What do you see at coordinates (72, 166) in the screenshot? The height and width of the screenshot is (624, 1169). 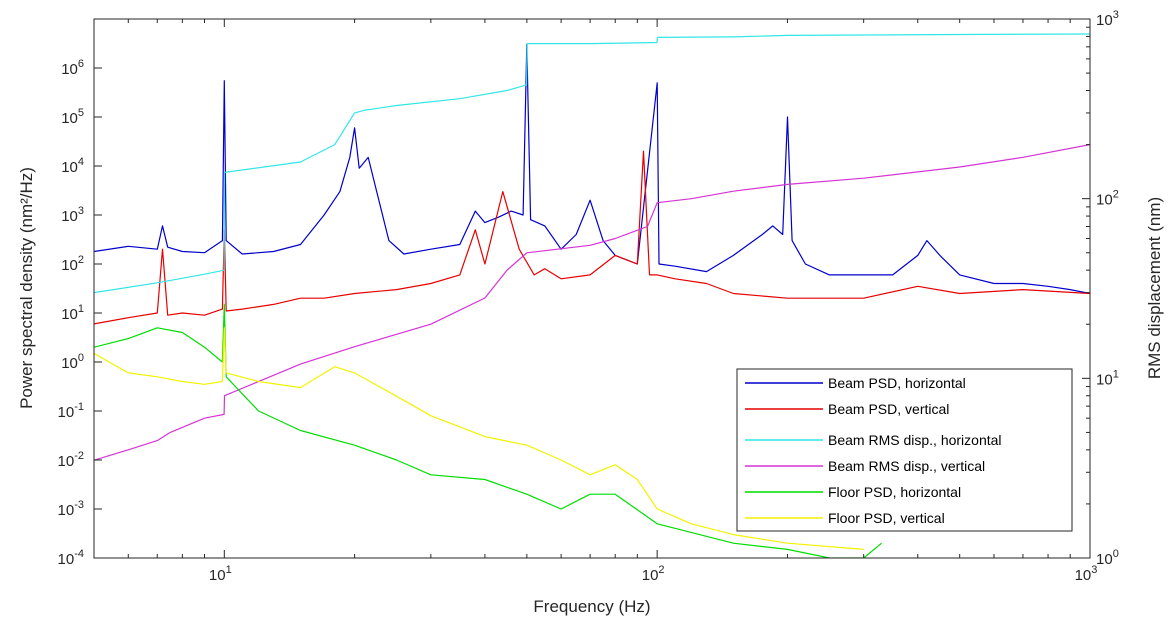 I see `y-tick-label: 10⁴` at bounding box center [72, 166].